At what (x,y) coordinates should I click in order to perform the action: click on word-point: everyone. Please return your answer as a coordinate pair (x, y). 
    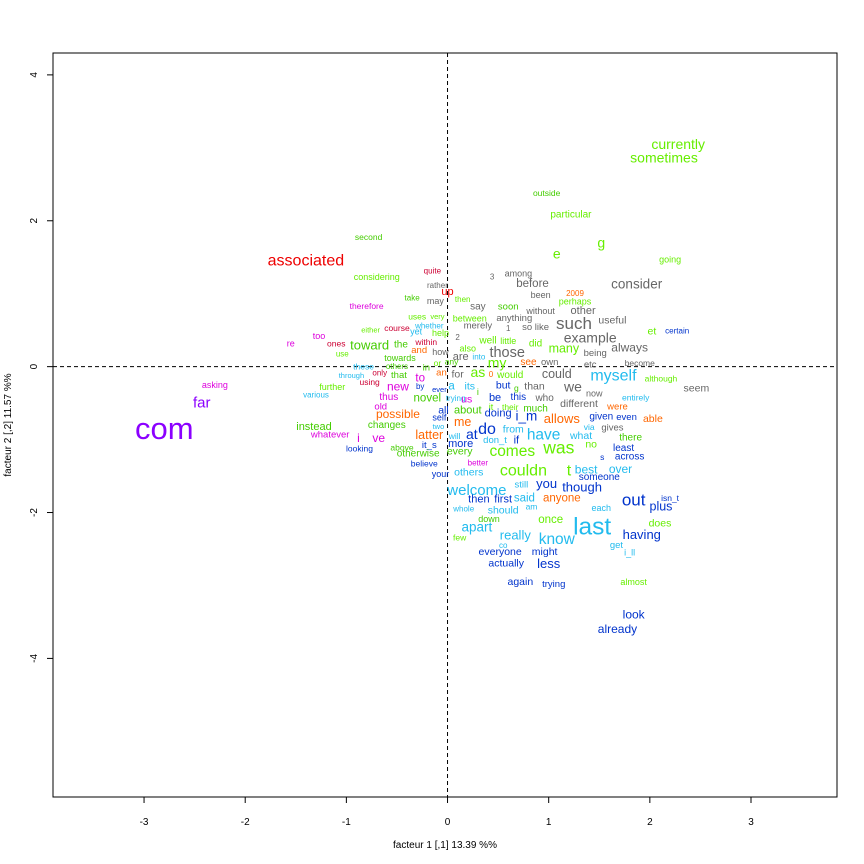
    Looking at the image, I should click on (500, 552).